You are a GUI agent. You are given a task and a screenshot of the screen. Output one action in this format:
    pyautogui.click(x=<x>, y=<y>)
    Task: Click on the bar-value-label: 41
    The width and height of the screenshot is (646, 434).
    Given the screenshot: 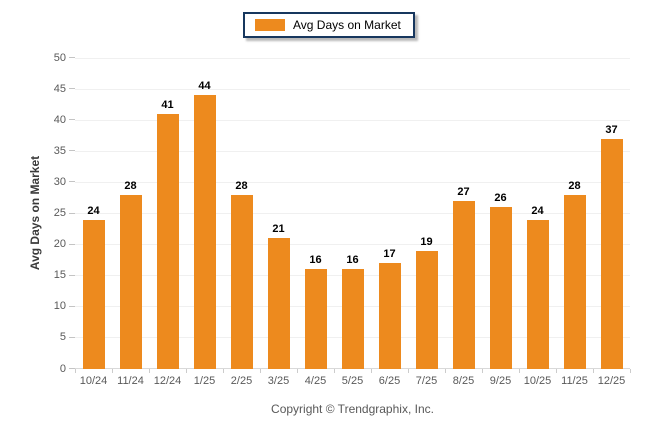 What is the action you would take?
    pyautogui.click(x=167, y=104)
    